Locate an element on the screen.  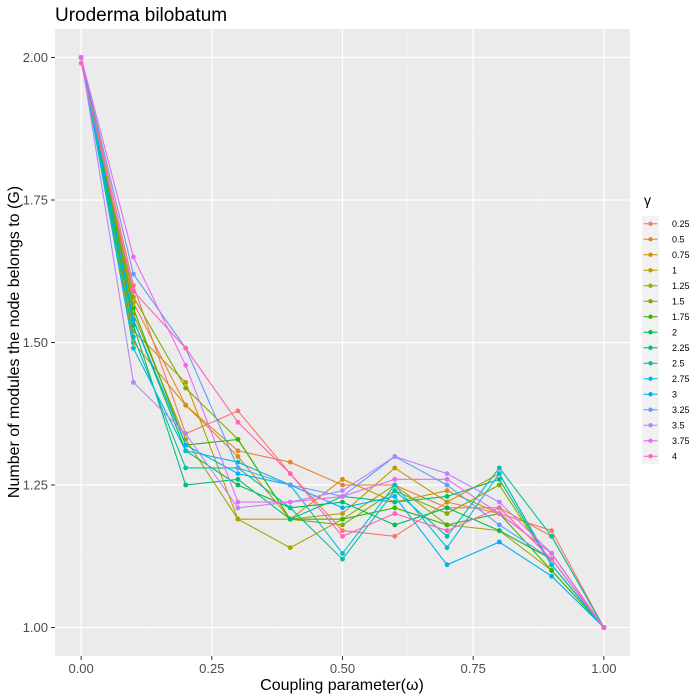
legend-item: 3.25 is located at coordinates (666, 410).